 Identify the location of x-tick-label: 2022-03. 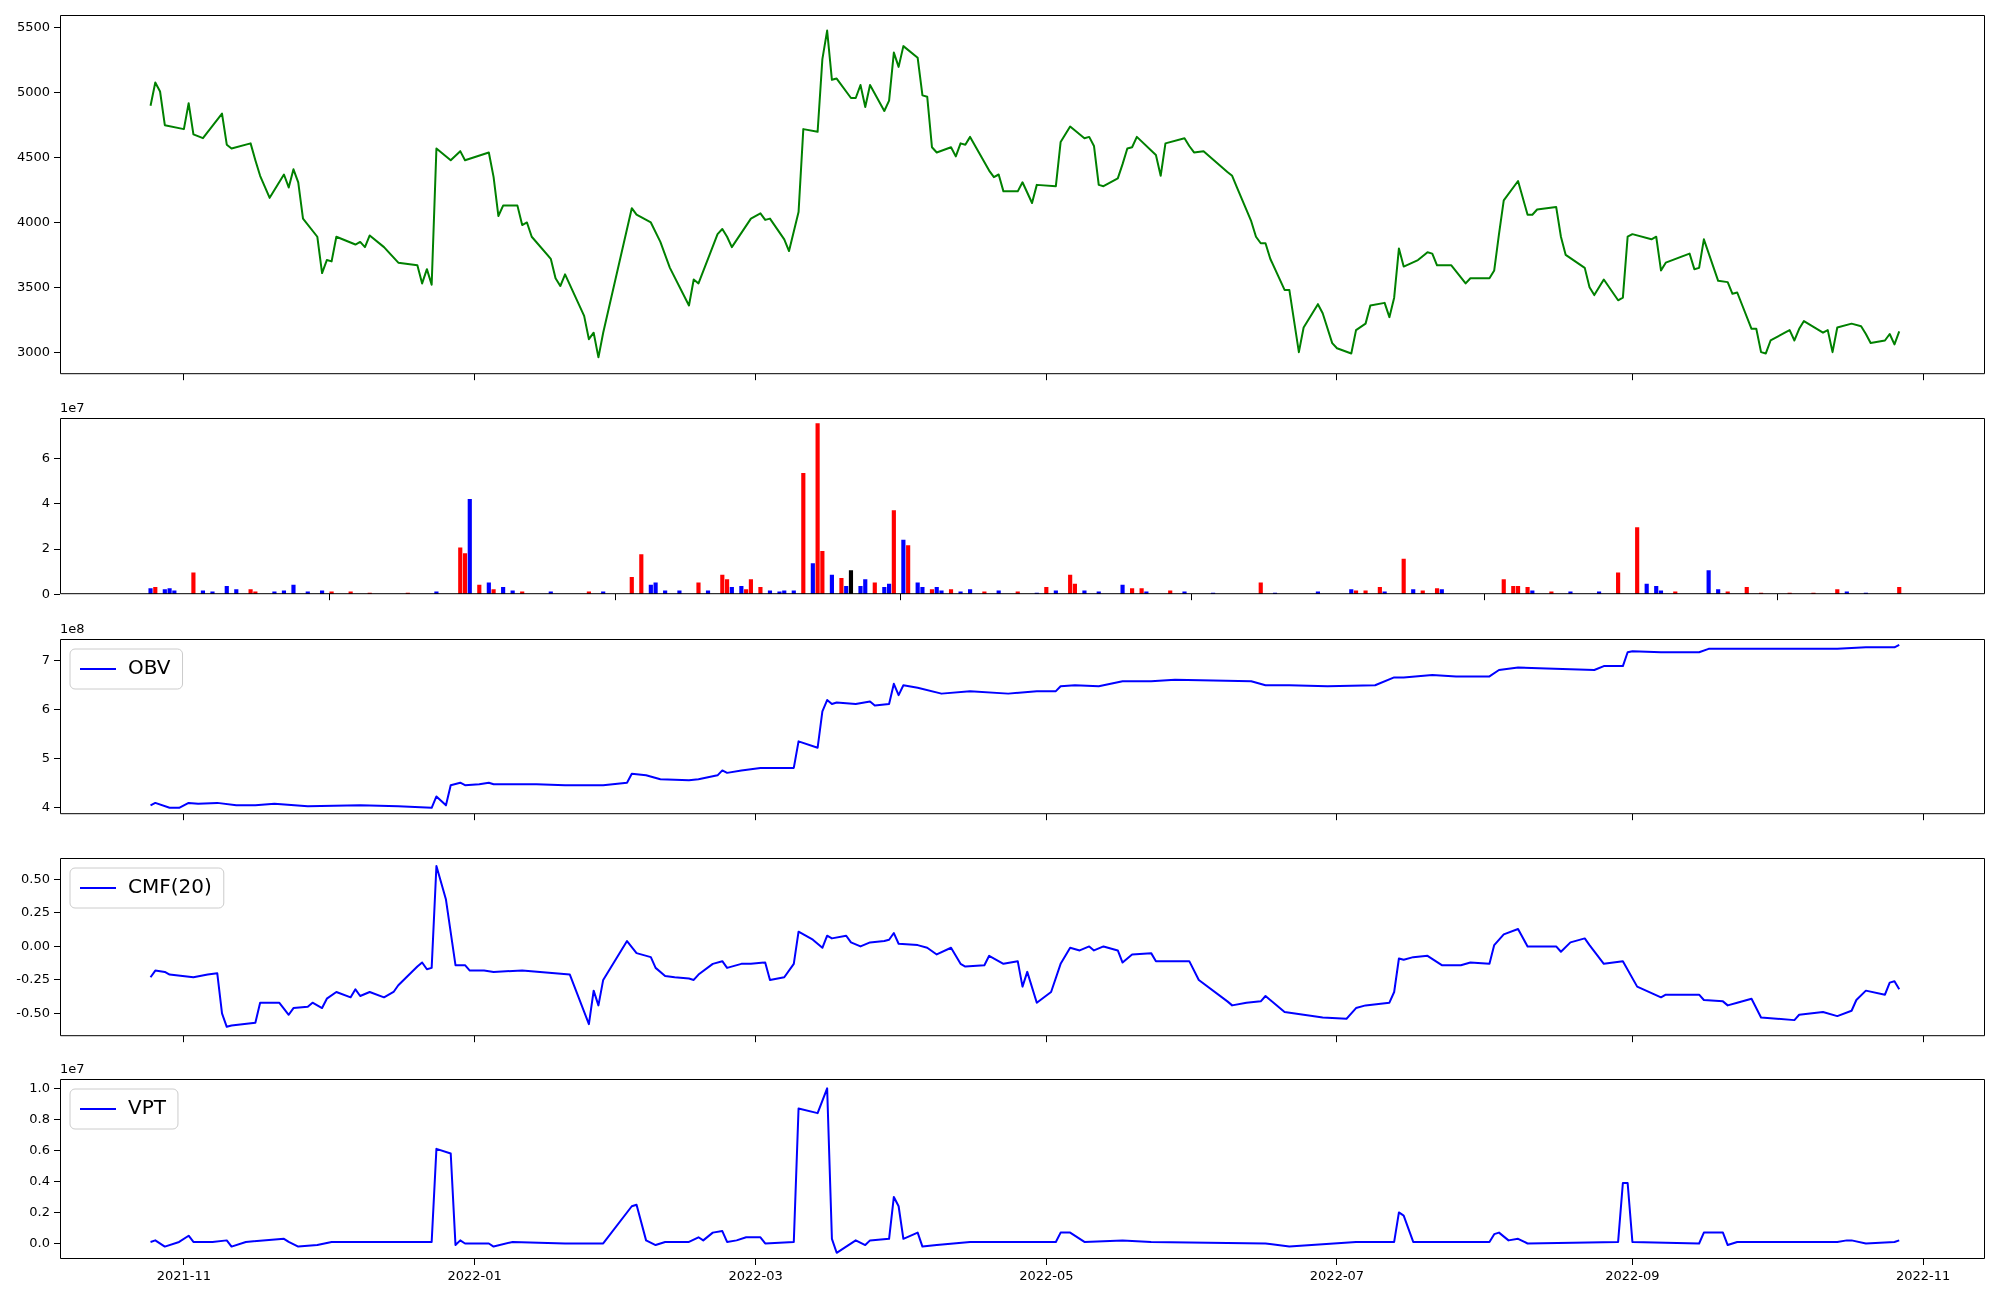
(755, 1276).